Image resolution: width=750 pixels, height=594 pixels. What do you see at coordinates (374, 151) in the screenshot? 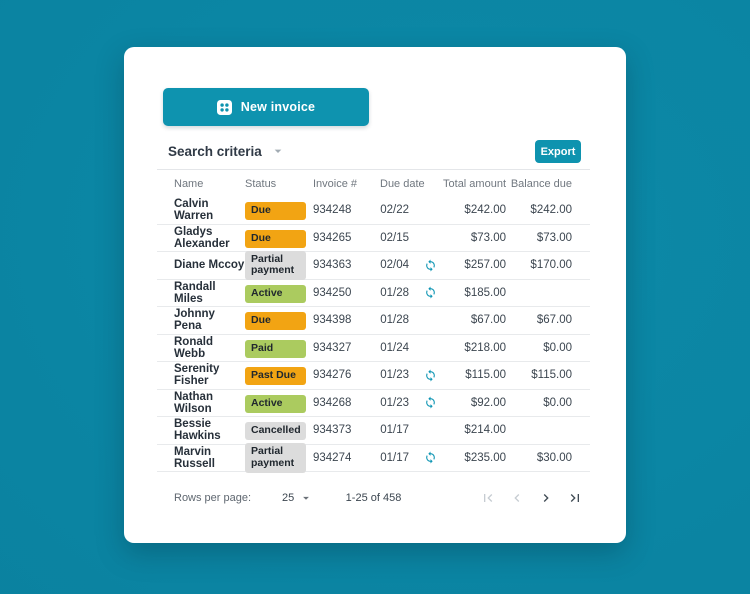
I see `search-criteria-row: Search criteria` at bounding box center [374, 151].